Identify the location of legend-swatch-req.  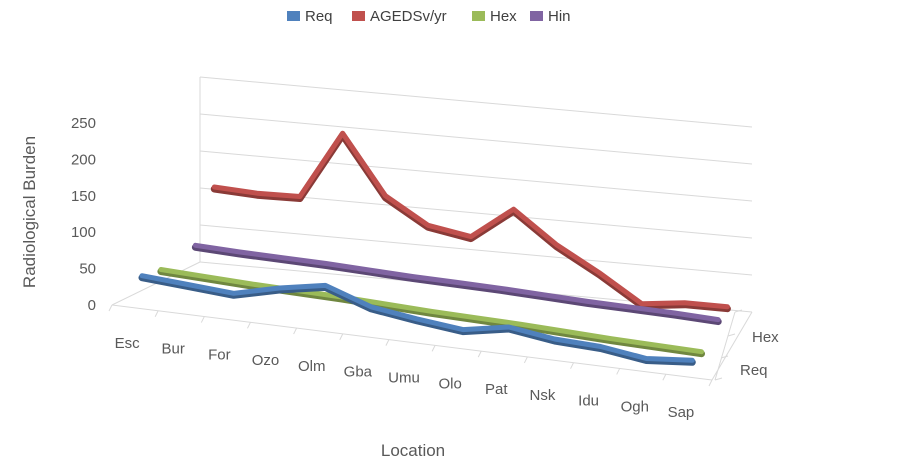
(293, 16).